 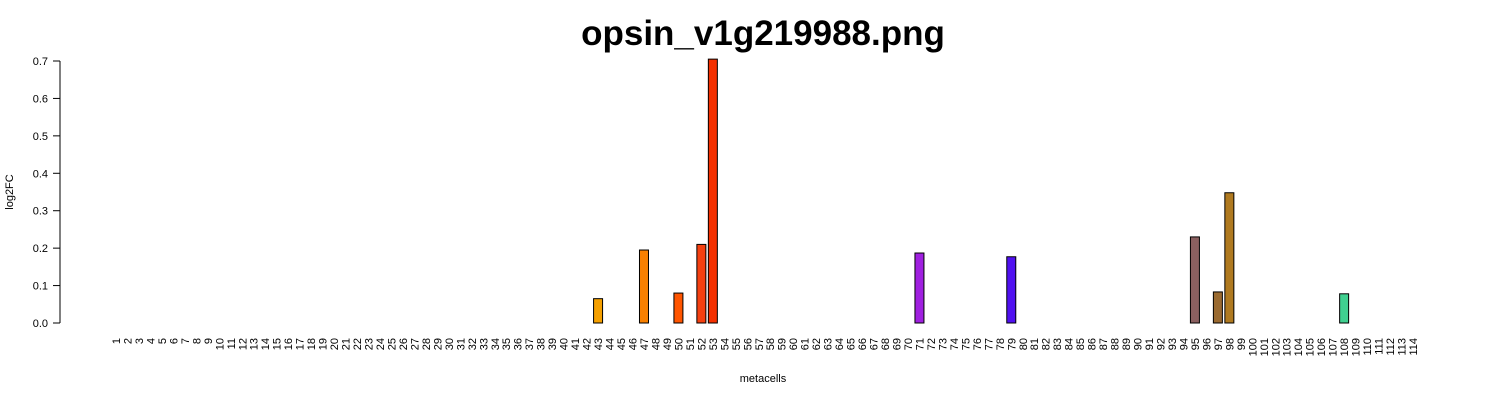 What do you see at coordinates (1058, 344) in the screenshot?
I see `x-tick-label: 83` at bounding box center [1058, 344].